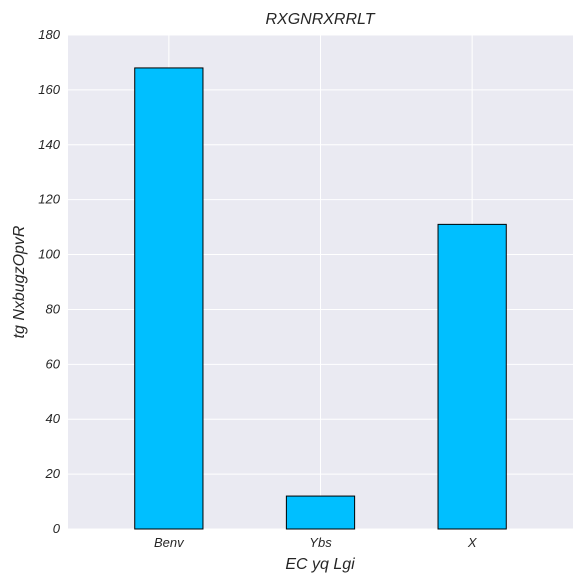  Describe the element at coordinates (49, 144) in the screenshot. I see `y-tick-label: 140` at that location.